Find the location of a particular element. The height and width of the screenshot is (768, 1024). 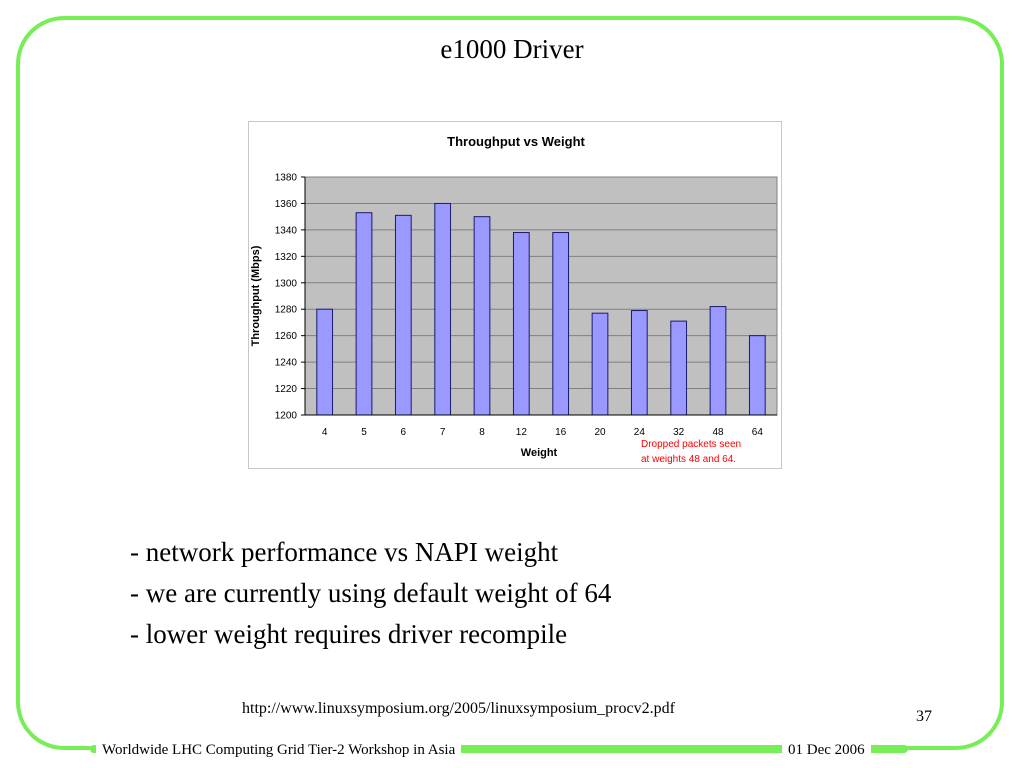

y-tick-label: 1260 is located at coordinates (286, 336).